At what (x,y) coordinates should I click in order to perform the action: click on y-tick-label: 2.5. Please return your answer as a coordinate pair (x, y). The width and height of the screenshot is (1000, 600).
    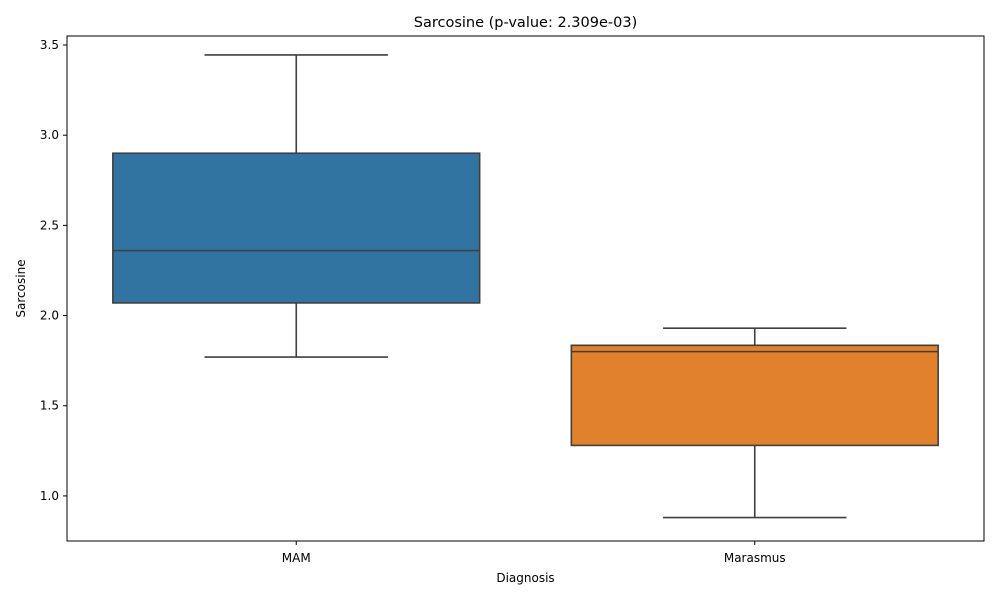
    Looking at the image, I should click on (49, 225).